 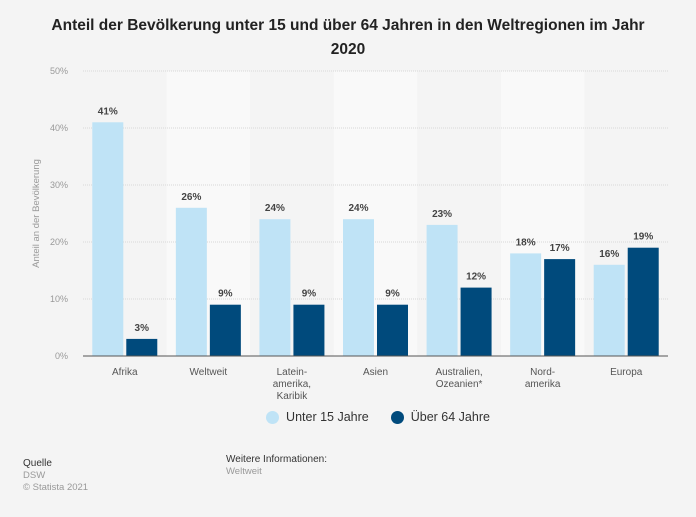 I want to click on x-tick-label-line: Nord-, so click(x=542, y=372).